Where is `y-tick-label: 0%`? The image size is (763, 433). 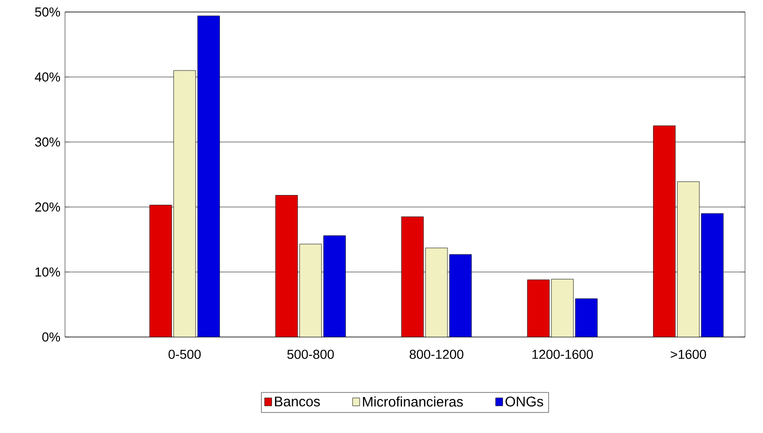
y-tick-label: 0% is located at coordinates (51, 337).